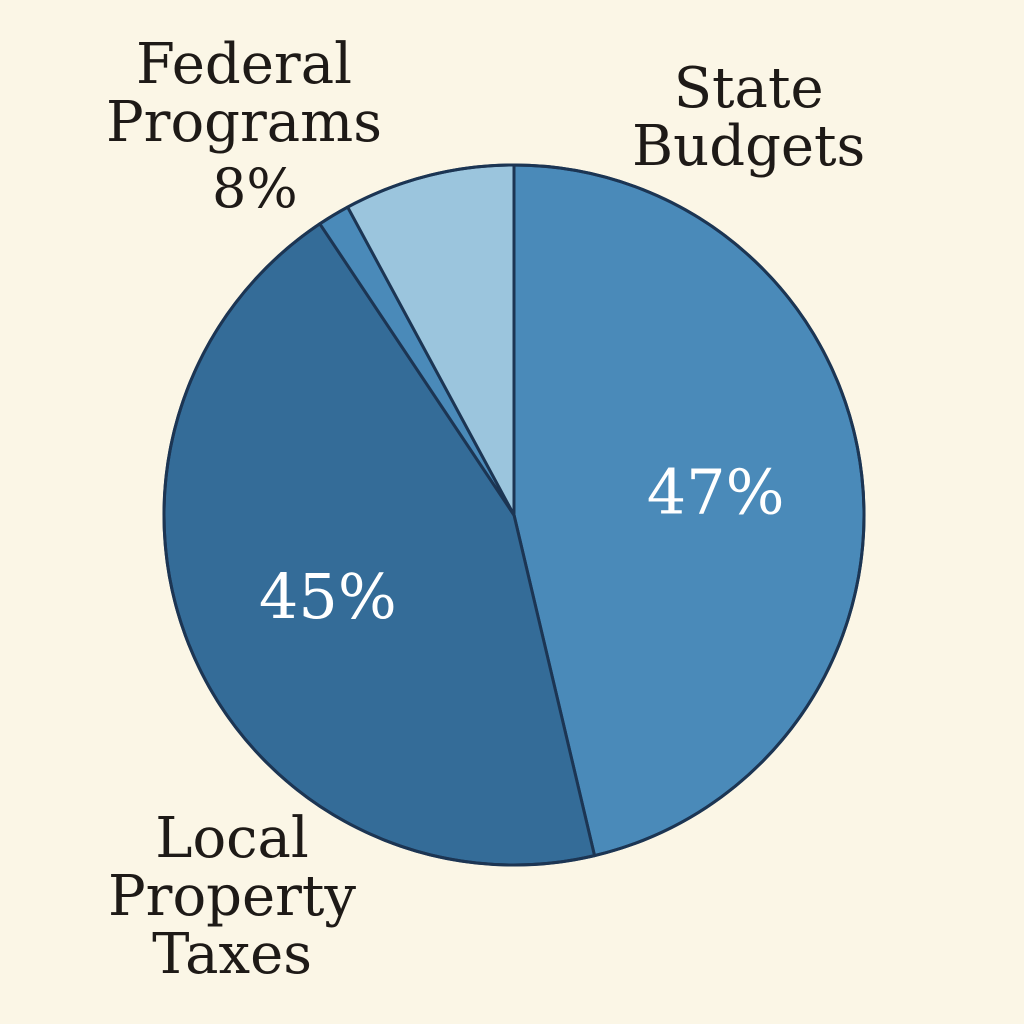 This screenshot has width=1024, height=1024. I want to click on label-state-line-1: State, so click(748, 88).